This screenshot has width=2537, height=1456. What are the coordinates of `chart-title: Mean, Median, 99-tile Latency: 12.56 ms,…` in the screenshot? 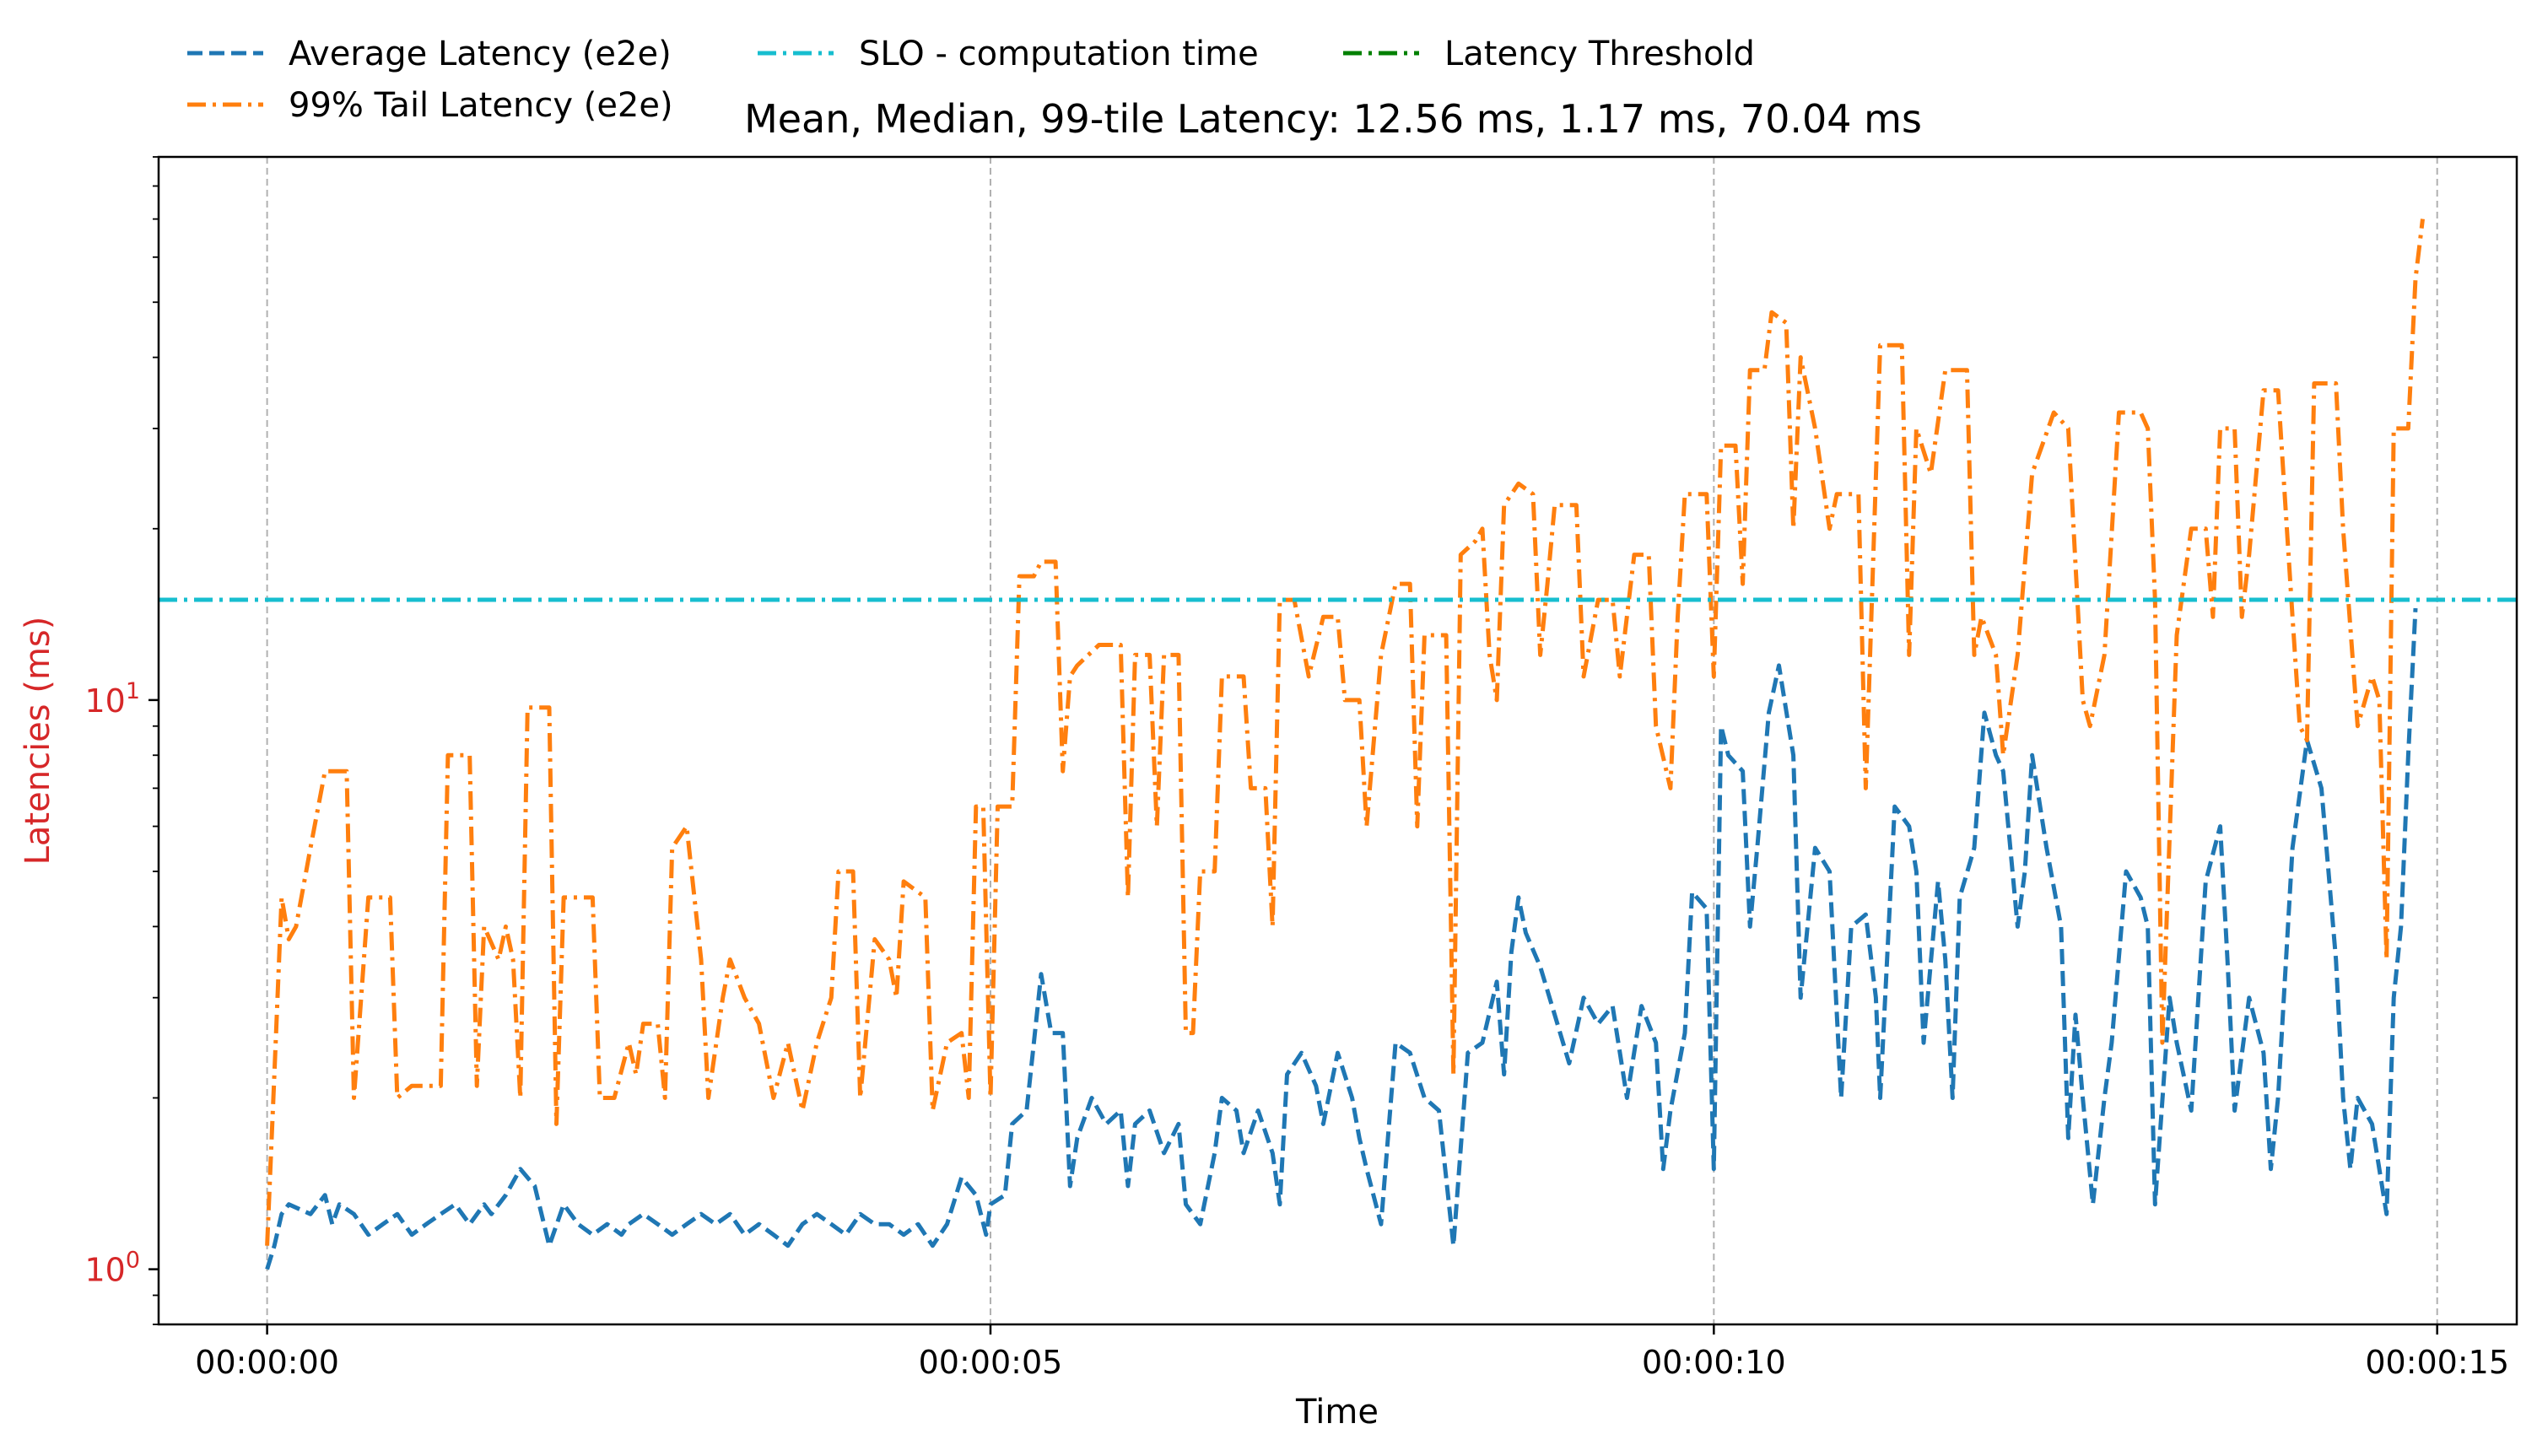 It's located at (1333, 119).